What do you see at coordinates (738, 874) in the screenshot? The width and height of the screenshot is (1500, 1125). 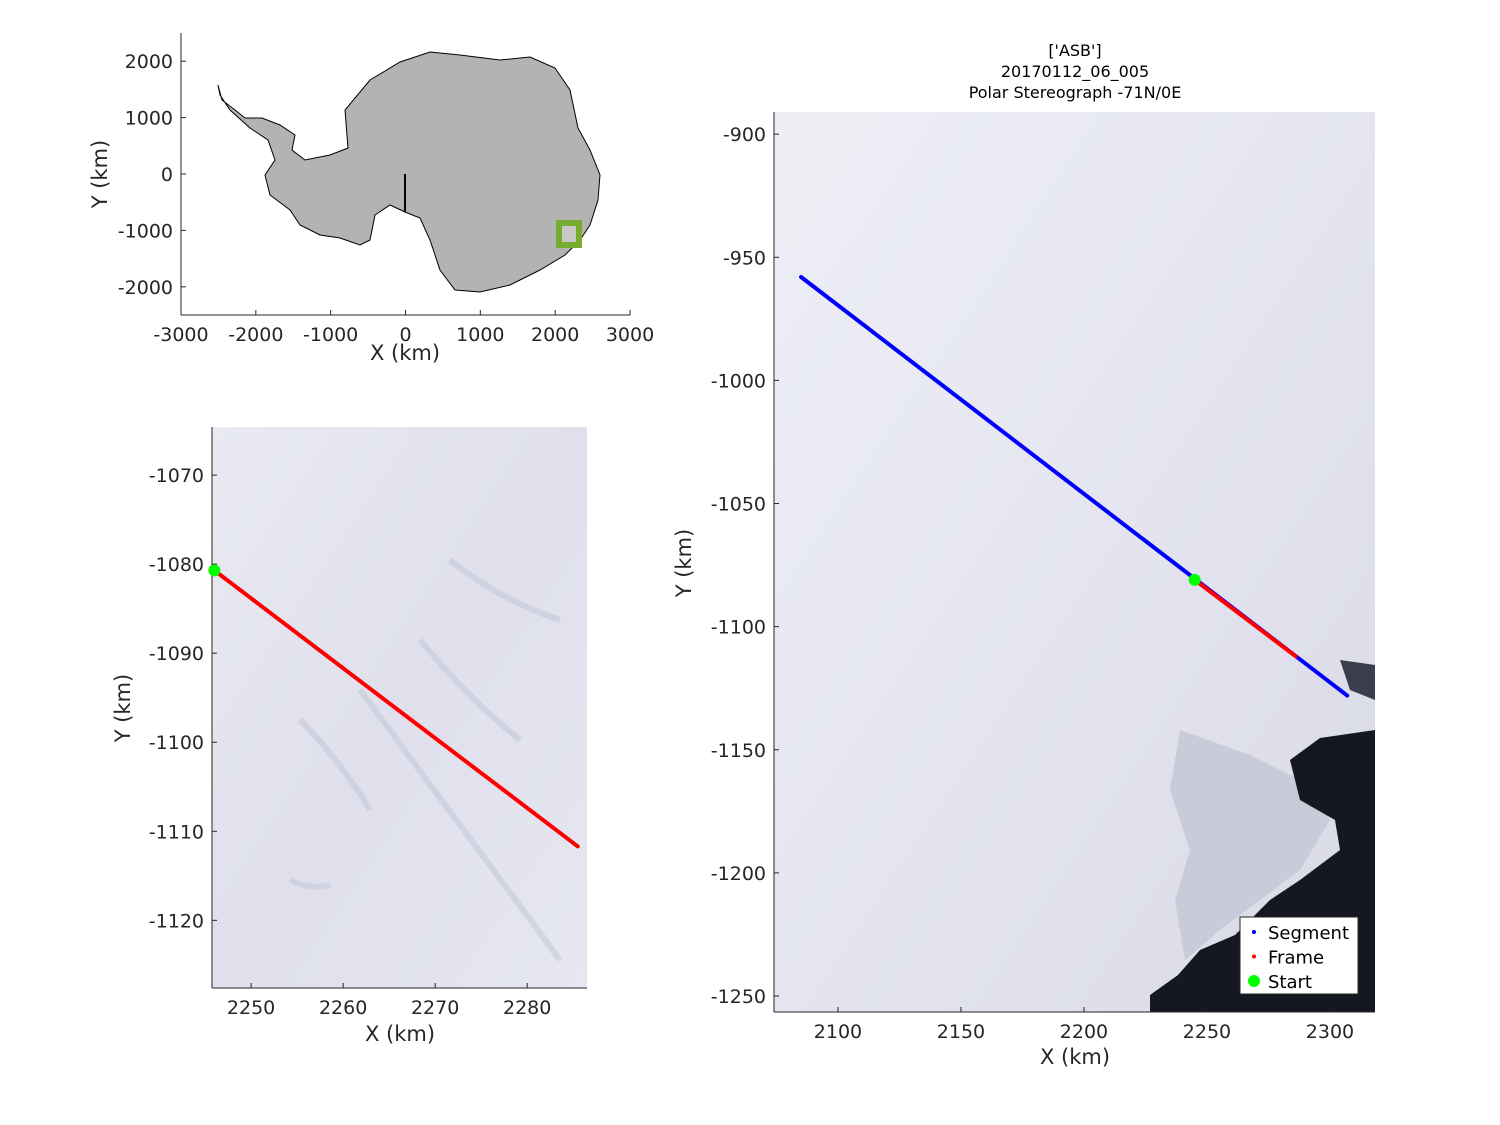 I see `y-tick-label: -1200` at bounding box center [738, 874].